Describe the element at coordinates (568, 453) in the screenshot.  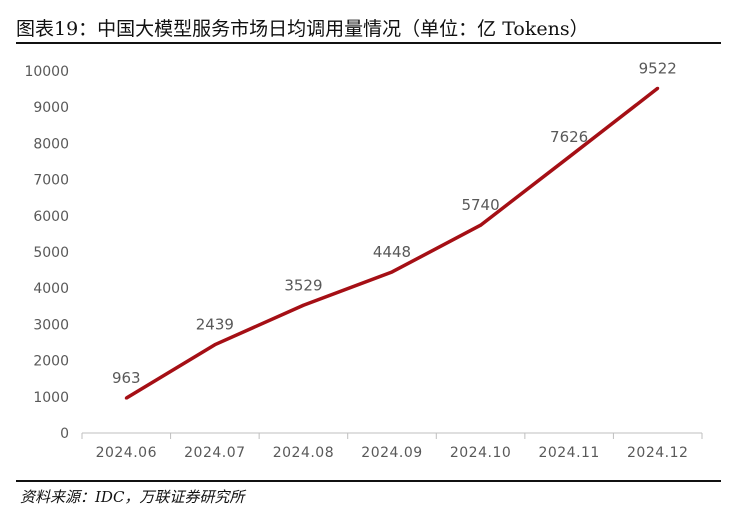
I see `x-tick-label: 2024.11` at that location.